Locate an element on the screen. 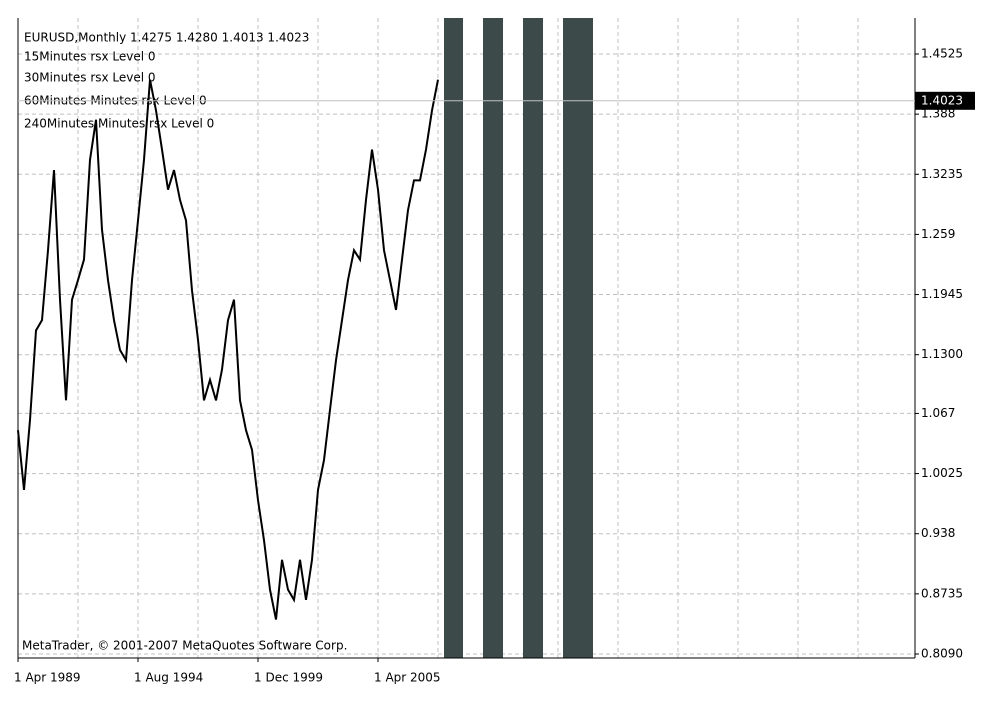 The width and height of the screenshot is (1001, 710). y-tick-label: 1.1300 is located at coordinates (942, 354).